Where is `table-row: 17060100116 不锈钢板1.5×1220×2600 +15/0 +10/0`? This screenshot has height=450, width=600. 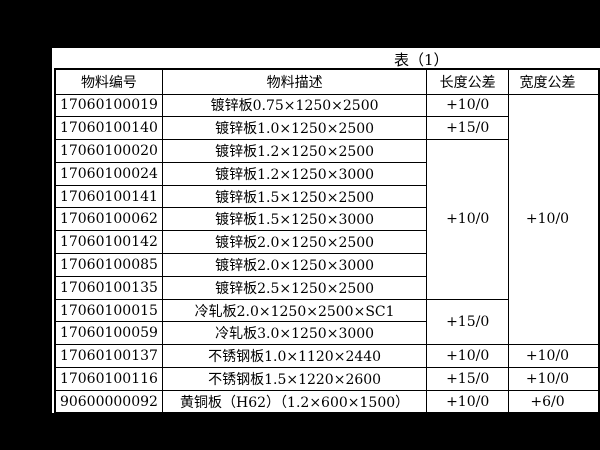 table-row: 17060100116 不锈钢板1.5×1220×2600 +15/0 +10/0 is located at coordinates (327, 379).